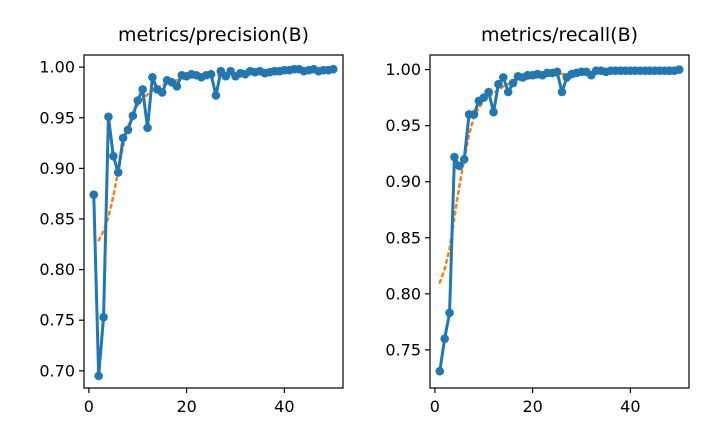 This screenshot has height=436, width=712. What do you see at coordinates (57, 370) in the screenshot?
I see `y-tick-label: 0.70` at bounding box center [57, 370].